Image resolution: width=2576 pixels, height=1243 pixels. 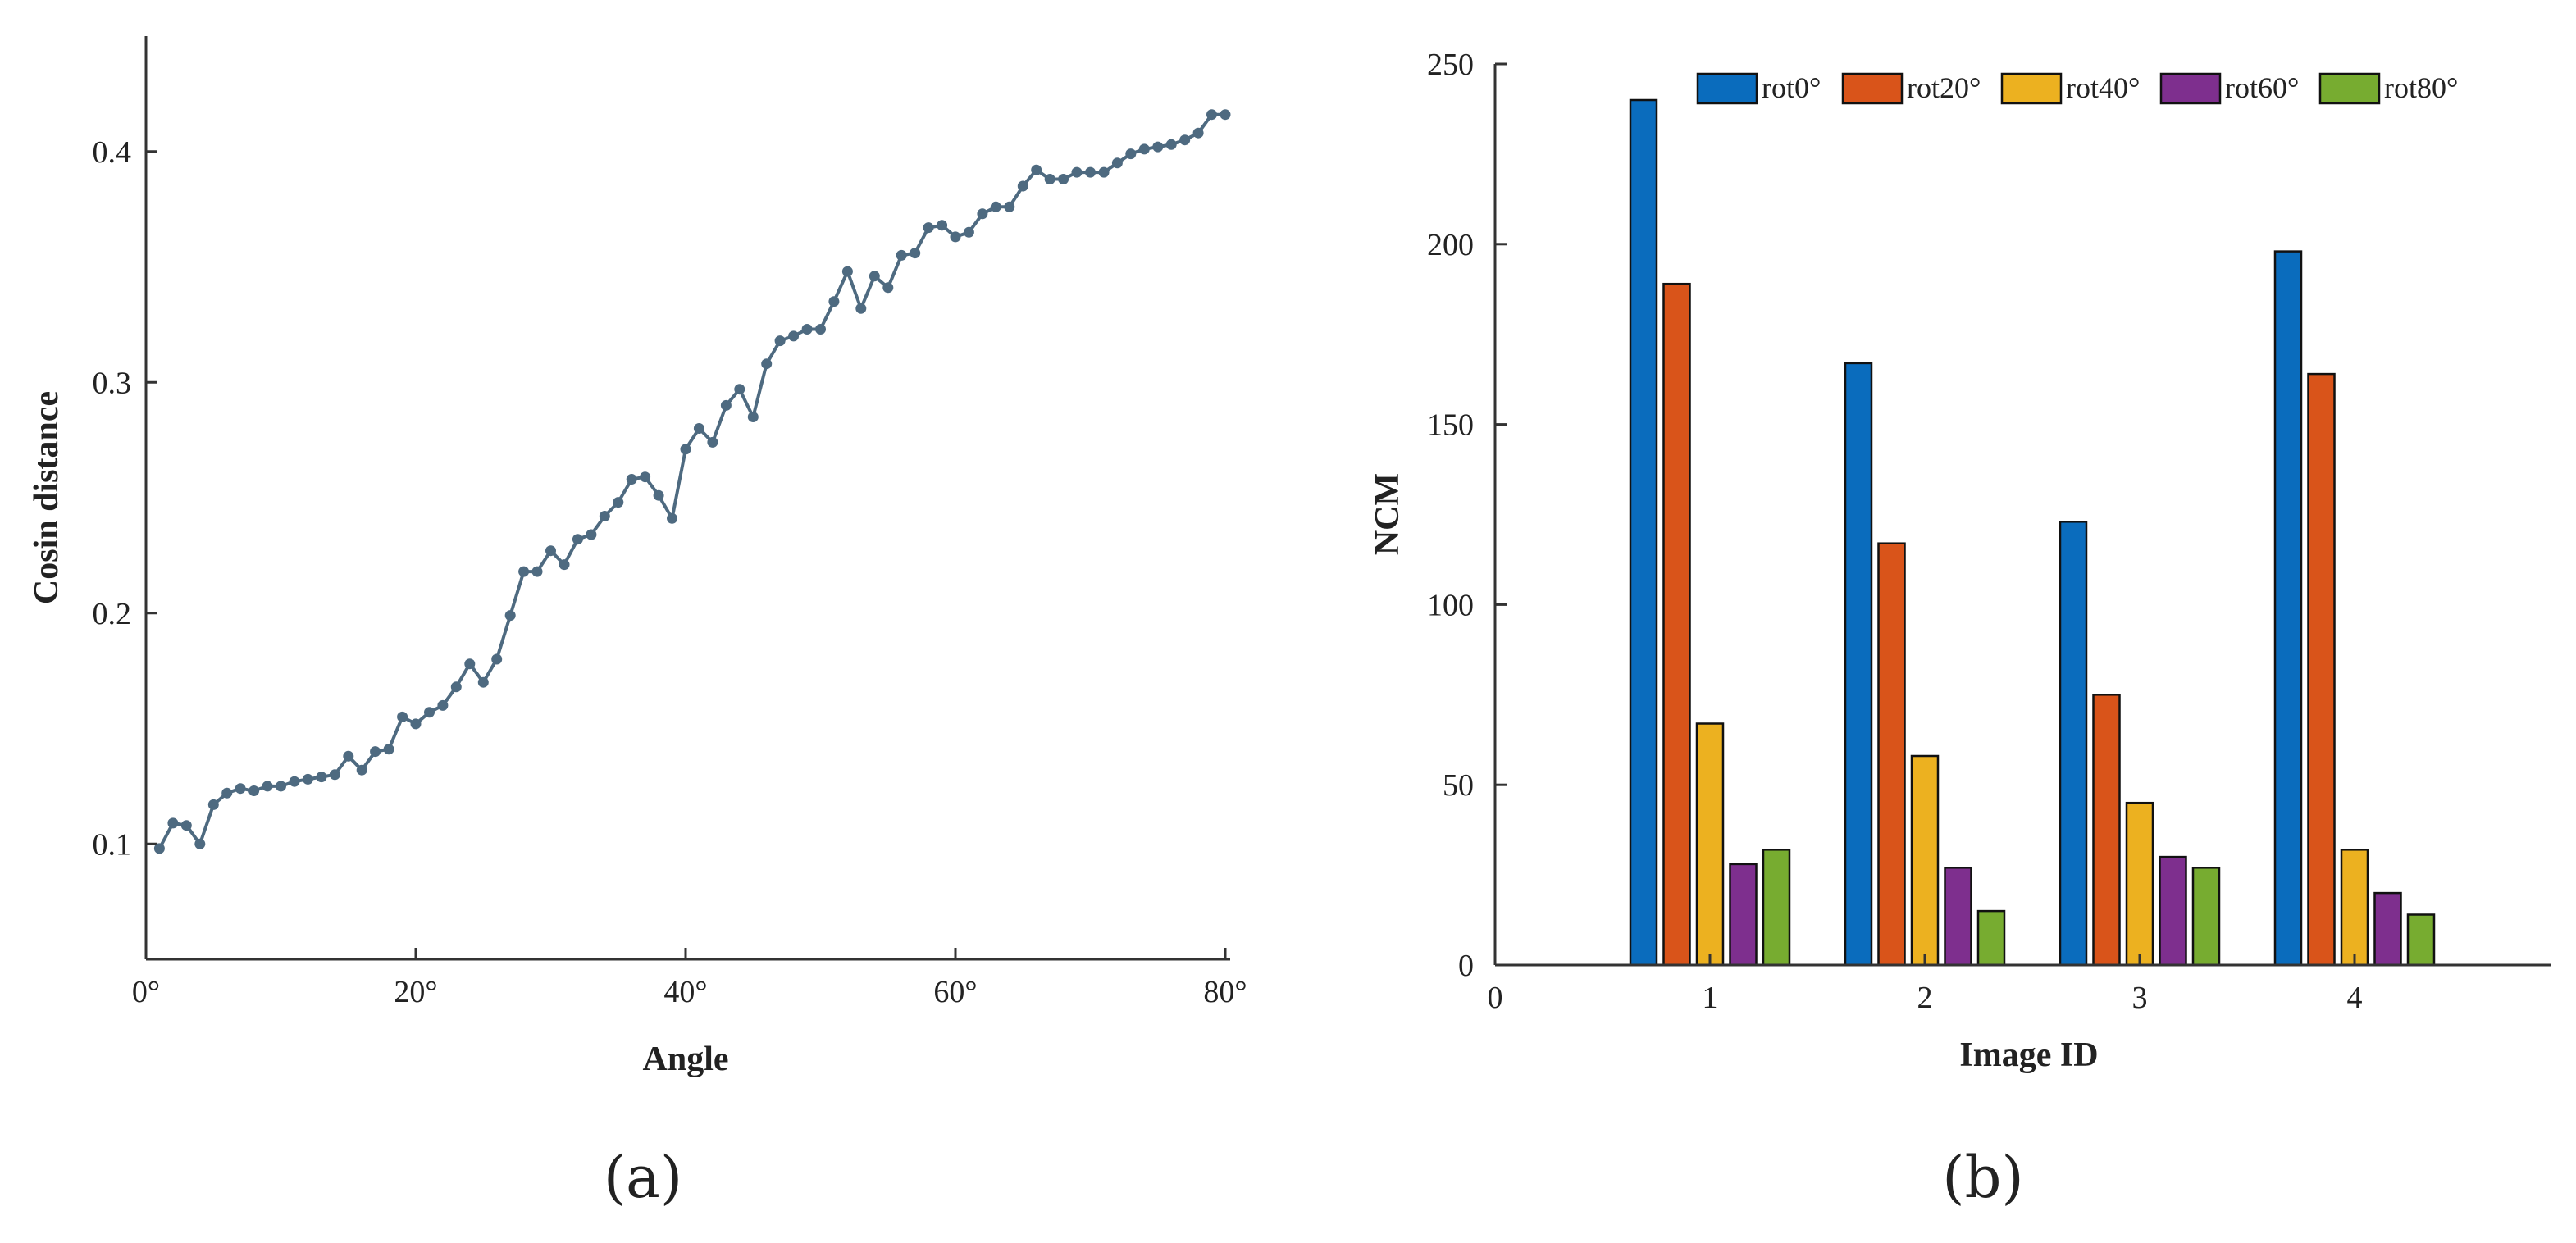 What do you see at coordinates (415, 992) in the screenshot?
I see `x-tick-label: 20°` at bounding box center [415, 992].